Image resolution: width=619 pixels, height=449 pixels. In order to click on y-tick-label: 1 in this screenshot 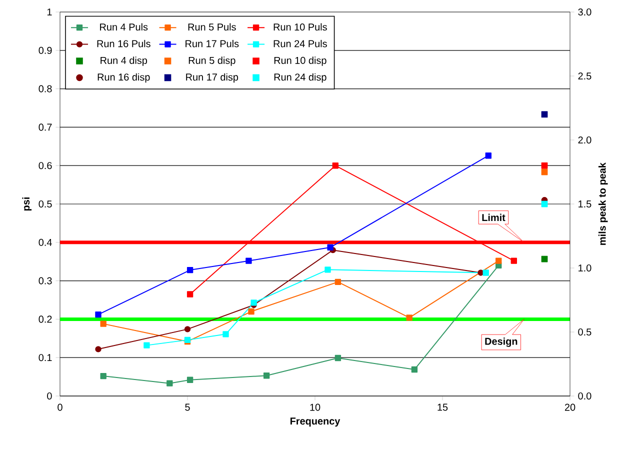, I will do `click(49, 12)`.